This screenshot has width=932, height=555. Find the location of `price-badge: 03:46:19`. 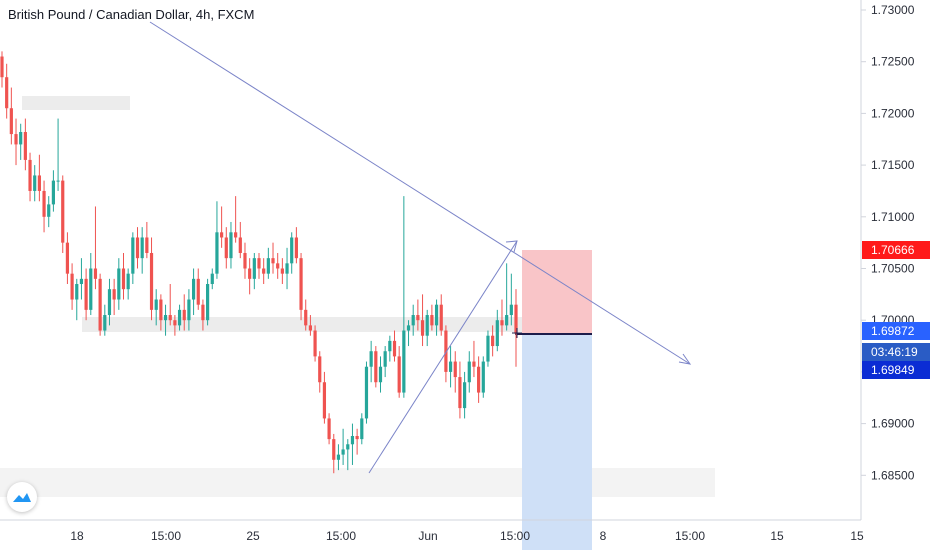

price-badge: 03:46:19 is located at coordinates (896, 352).